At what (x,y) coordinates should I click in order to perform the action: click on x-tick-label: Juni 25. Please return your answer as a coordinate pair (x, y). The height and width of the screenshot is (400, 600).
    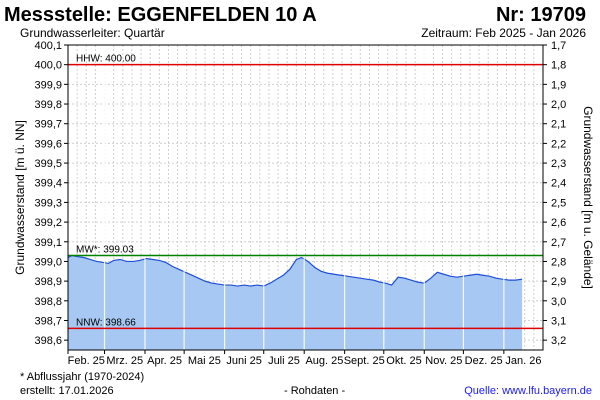
    Looking at the image, I should click on (243, 361).